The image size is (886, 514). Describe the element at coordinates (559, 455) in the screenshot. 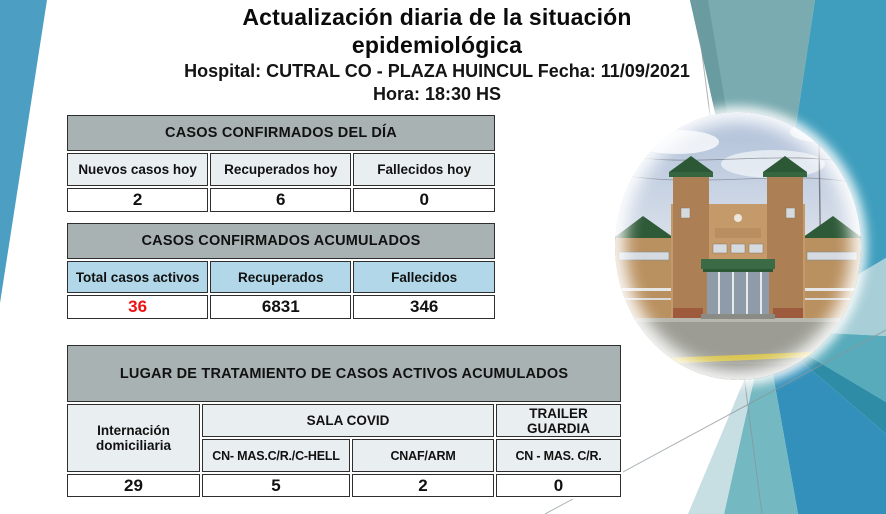

I see `treatment-subcol-cn-mas: CN - MAS. C/R.` at that location.